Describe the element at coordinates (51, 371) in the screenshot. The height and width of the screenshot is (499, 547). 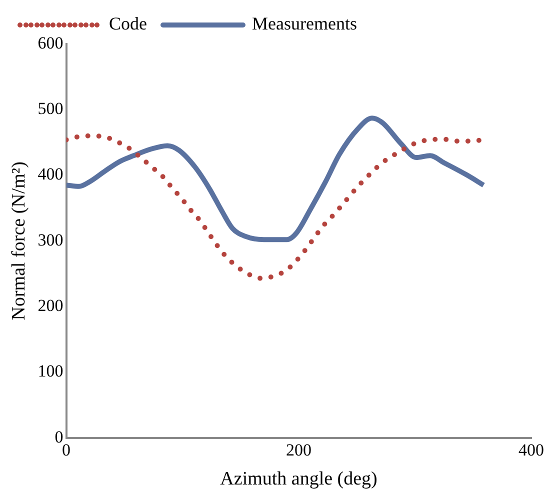
I see `y-tick-label: 100` at that location.